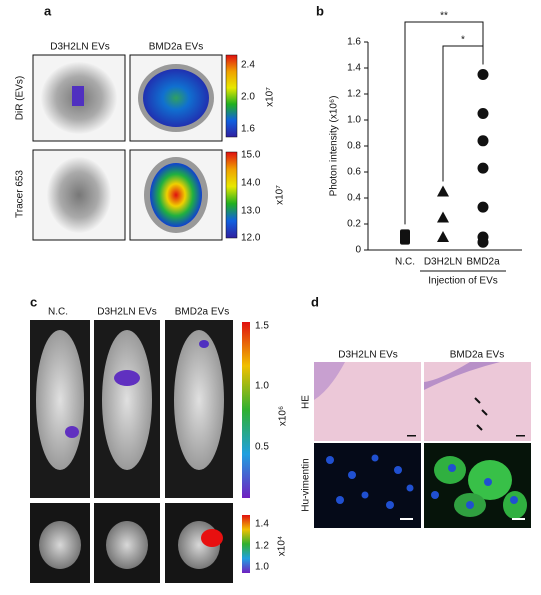 Image resolution: width=541 pixels, height=595 pixels. What do you see at coordinates (462, 281) in the screenshot?
I see `x-axis-label: Injection of EVs` at bounding box center [462, 281].